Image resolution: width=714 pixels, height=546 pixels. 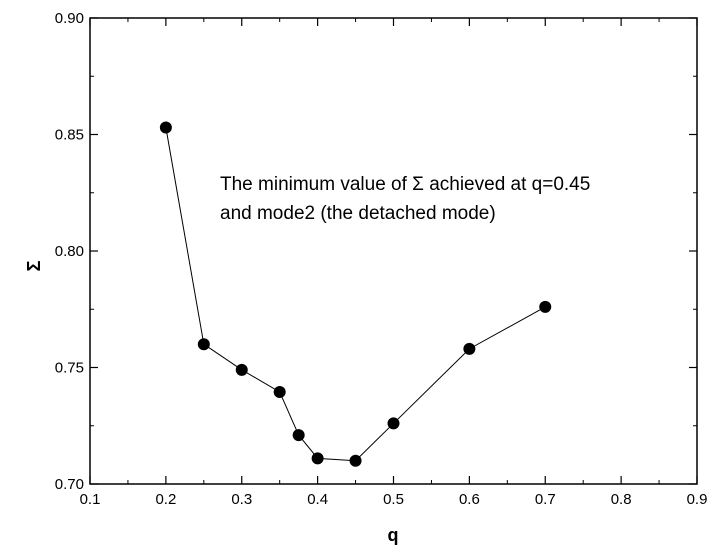 I want to click on y-tick-label: 0.70, so click(x=69, y=484).